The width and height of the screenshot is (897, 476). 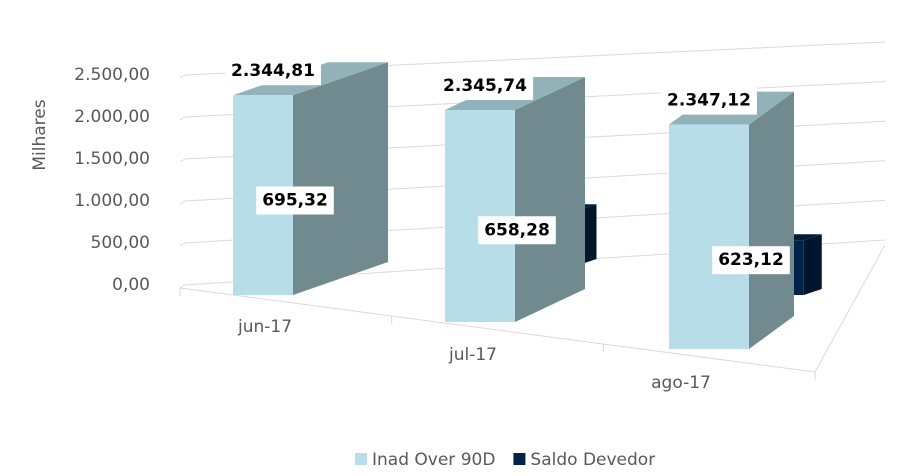 What do you see at coordinates (112, 201) in the screenshot?
I see `y-tick-label: 1.000,00` at bounding box center [112, 201].